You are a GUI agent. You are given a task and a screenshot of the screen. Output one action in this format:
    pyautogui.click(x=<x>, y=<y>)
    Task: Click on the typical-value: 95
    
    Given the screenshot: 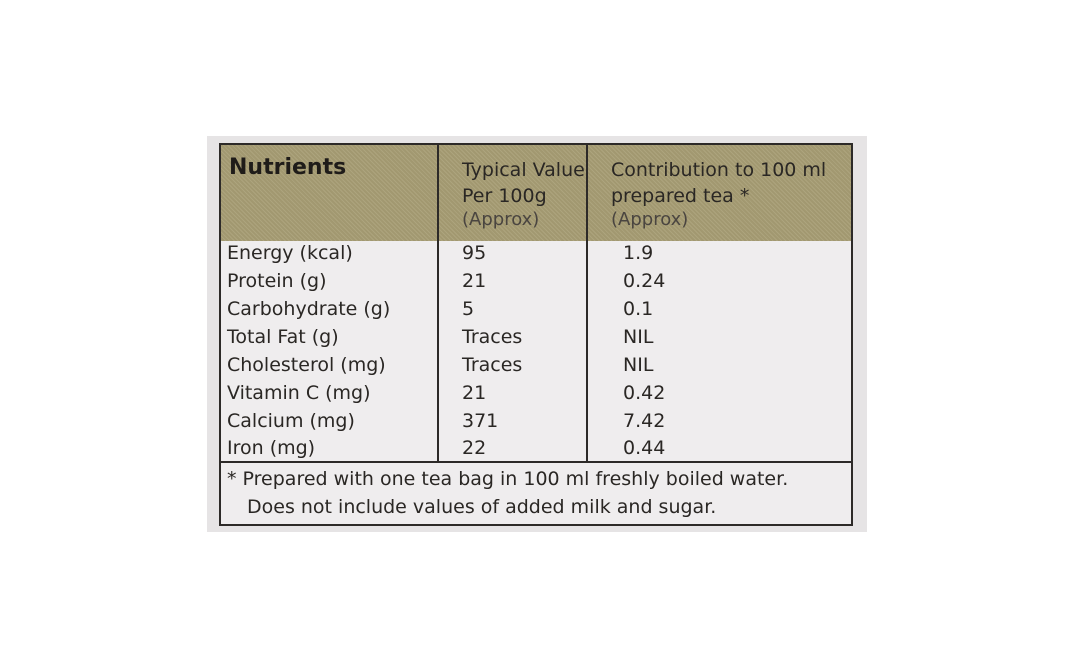 What is the action you would take?
    pyautogui.click(x=474, y=253)
    